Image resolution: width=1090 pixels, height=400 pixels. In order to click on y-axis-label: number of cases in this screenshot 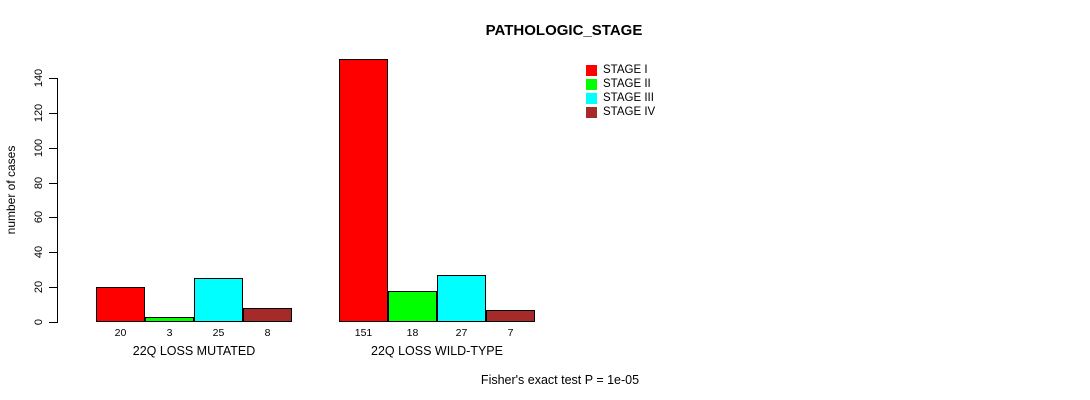, I will do `click(11, 190)`.